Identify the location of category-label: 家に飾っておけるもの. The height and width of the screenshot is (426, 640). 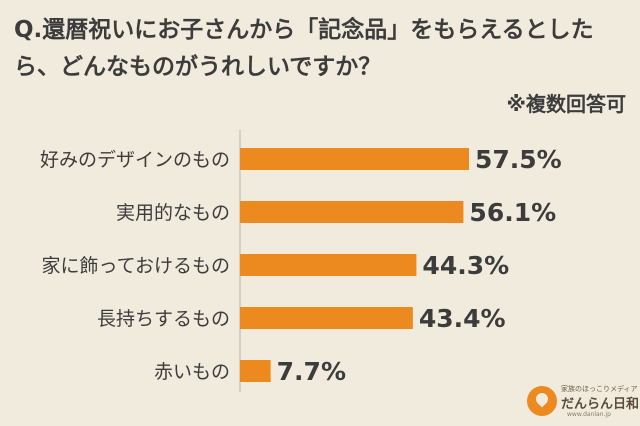
(136, 266).